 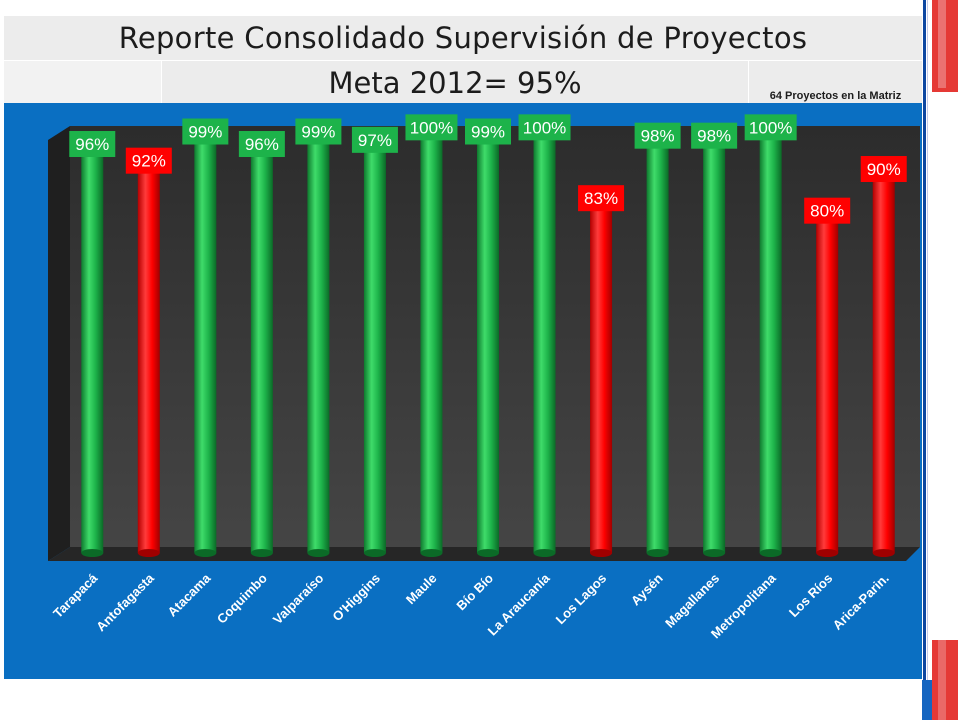 I want to click on x-tick-label: Tarapacá, so click(x=75, y=595).